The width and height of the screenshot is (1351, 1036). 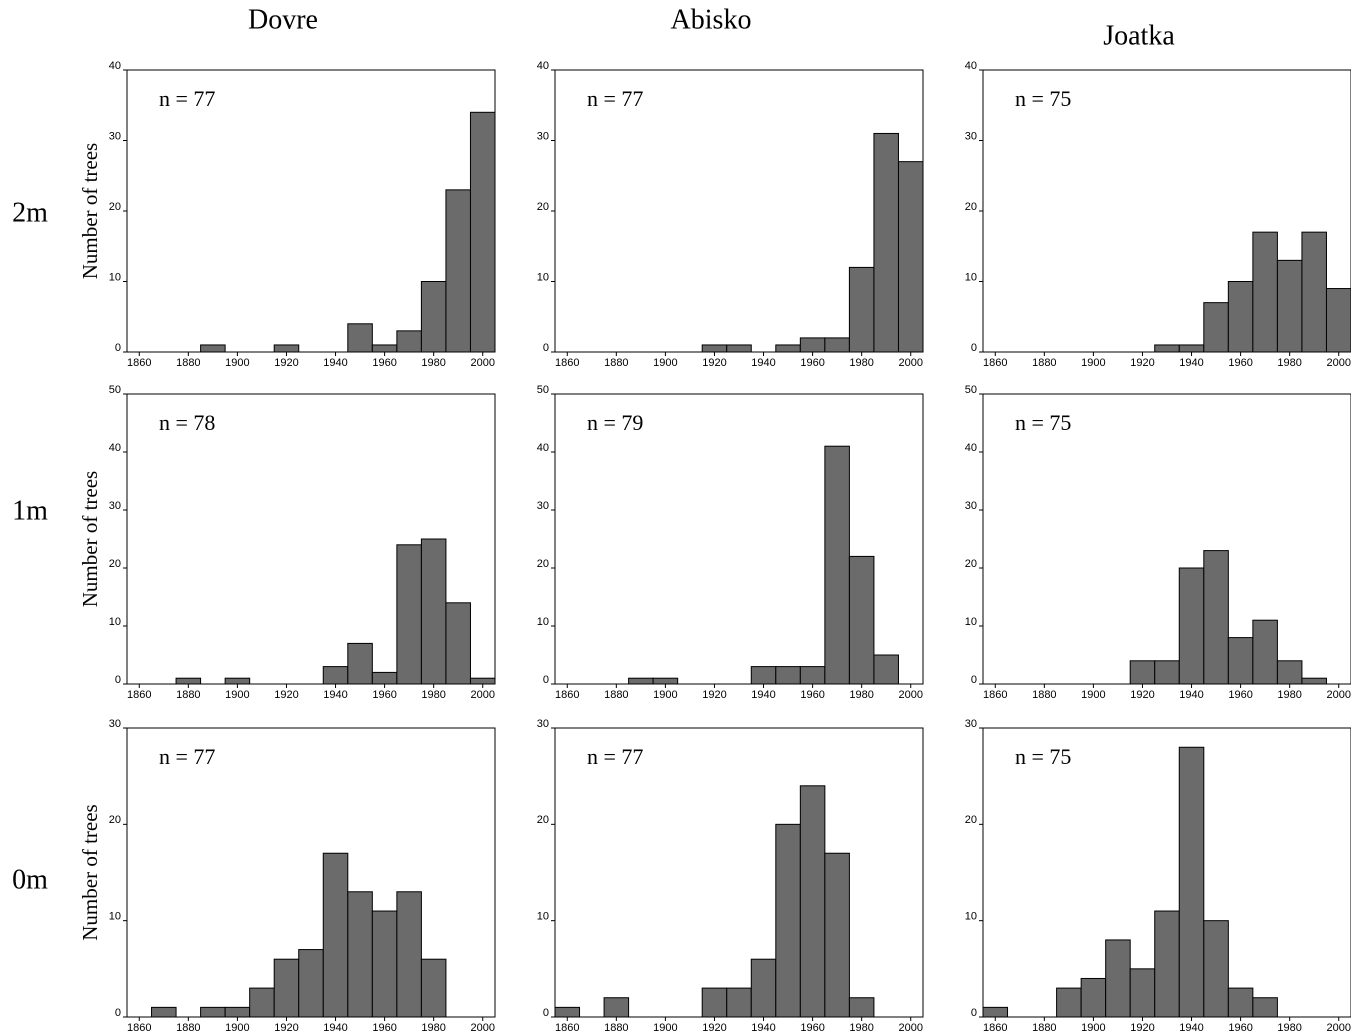 I want to click on row-label: 0m, so click(x=30, y=879).